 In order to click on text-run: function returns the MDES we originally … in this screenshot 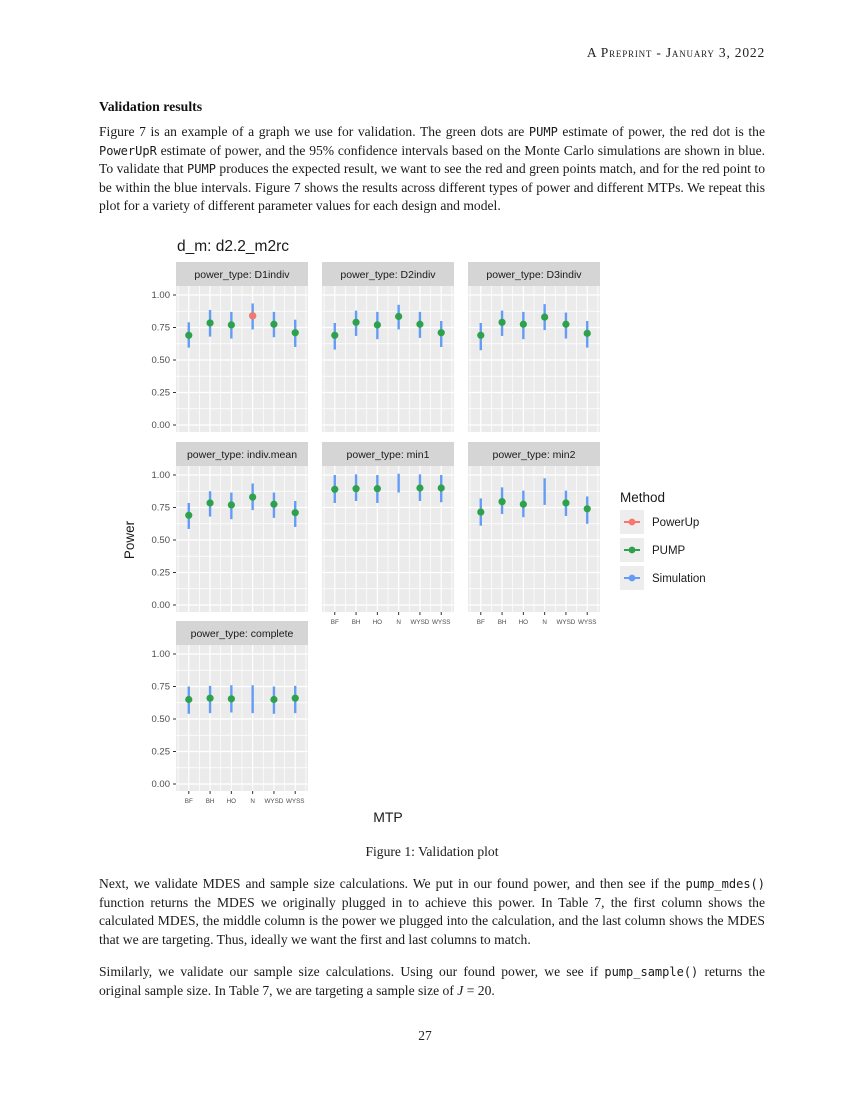, I will do `click(432, 920)`.